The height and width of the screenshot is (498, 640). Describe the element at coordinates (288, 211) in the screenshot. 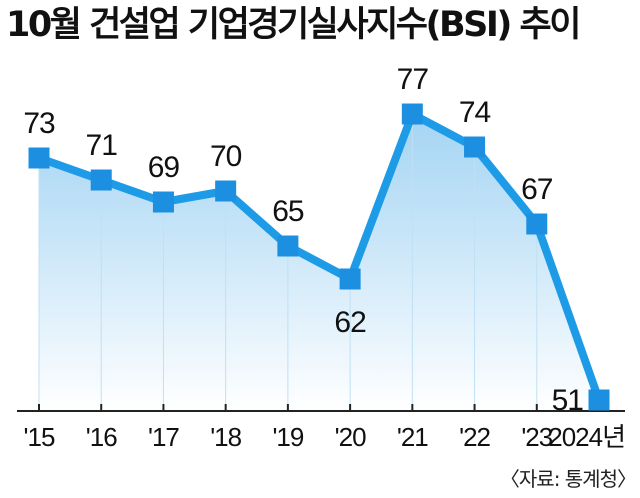

I see `value-label-4: 65` at that location.